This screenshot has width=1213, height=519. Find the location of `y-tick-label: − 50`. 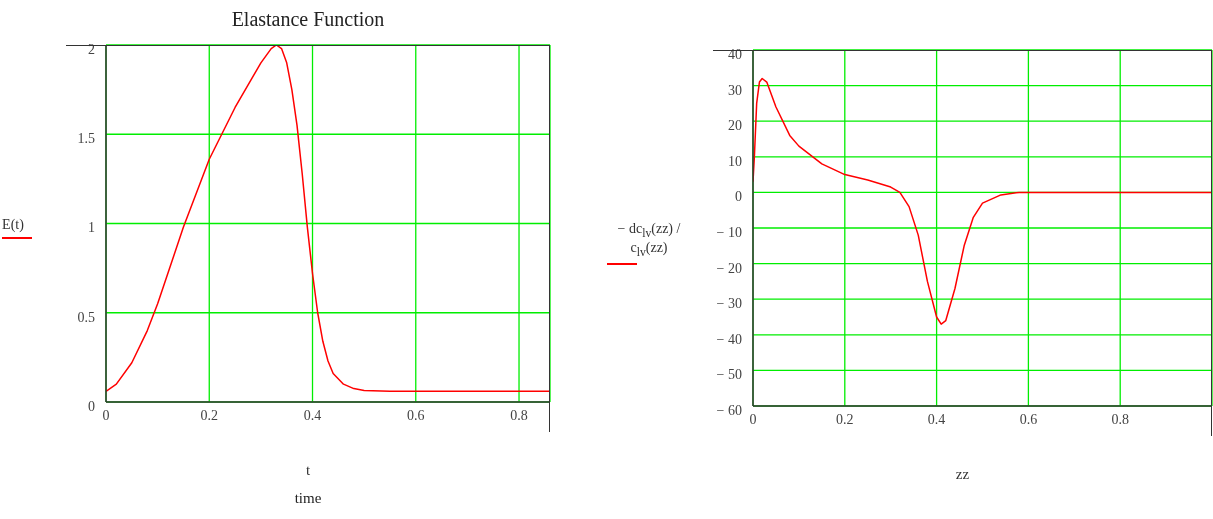

y-tick-label: − 50 is located at coordinates (729, 375).